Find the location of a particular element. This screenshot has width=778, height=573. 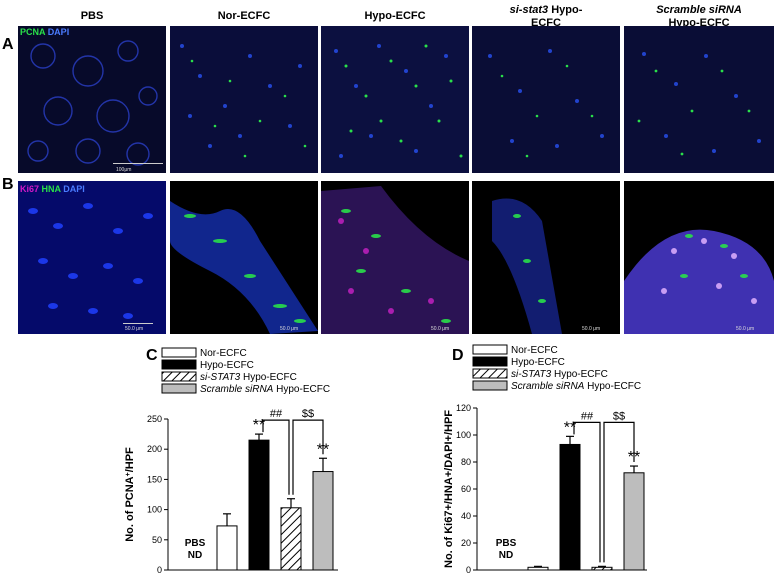

panel-letter-C: C is located at coordinates (152, 355).